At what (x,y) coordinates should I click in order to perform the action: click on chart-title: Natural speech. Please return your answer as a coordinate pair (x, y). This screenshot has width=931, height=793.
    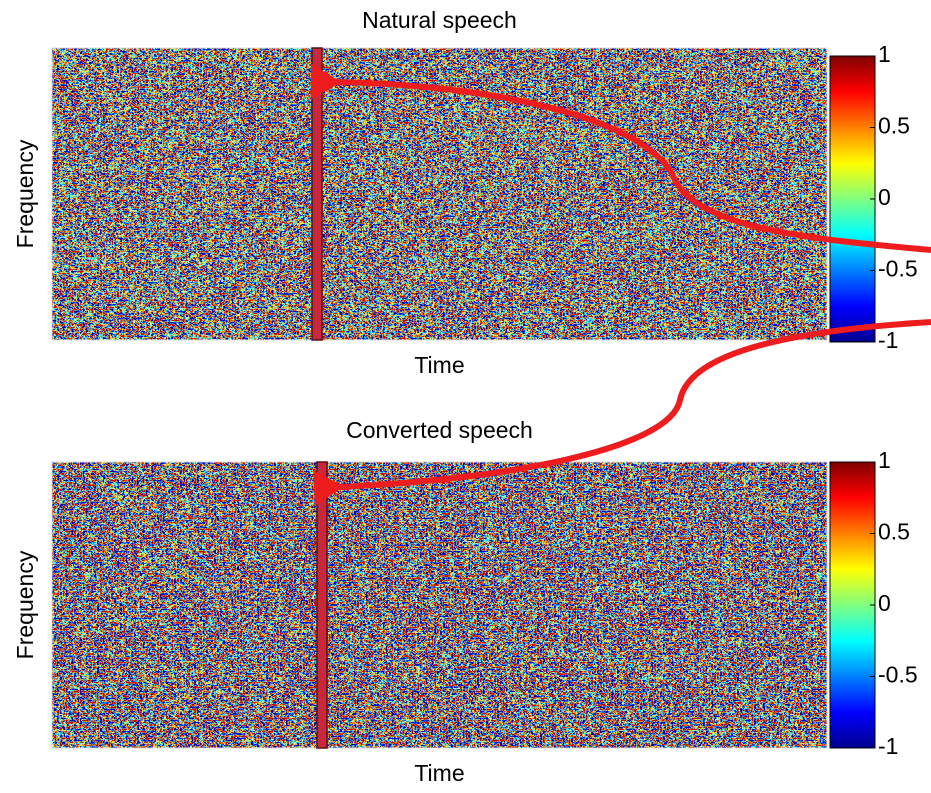
    Looking at the image, I should click on (439, 20).